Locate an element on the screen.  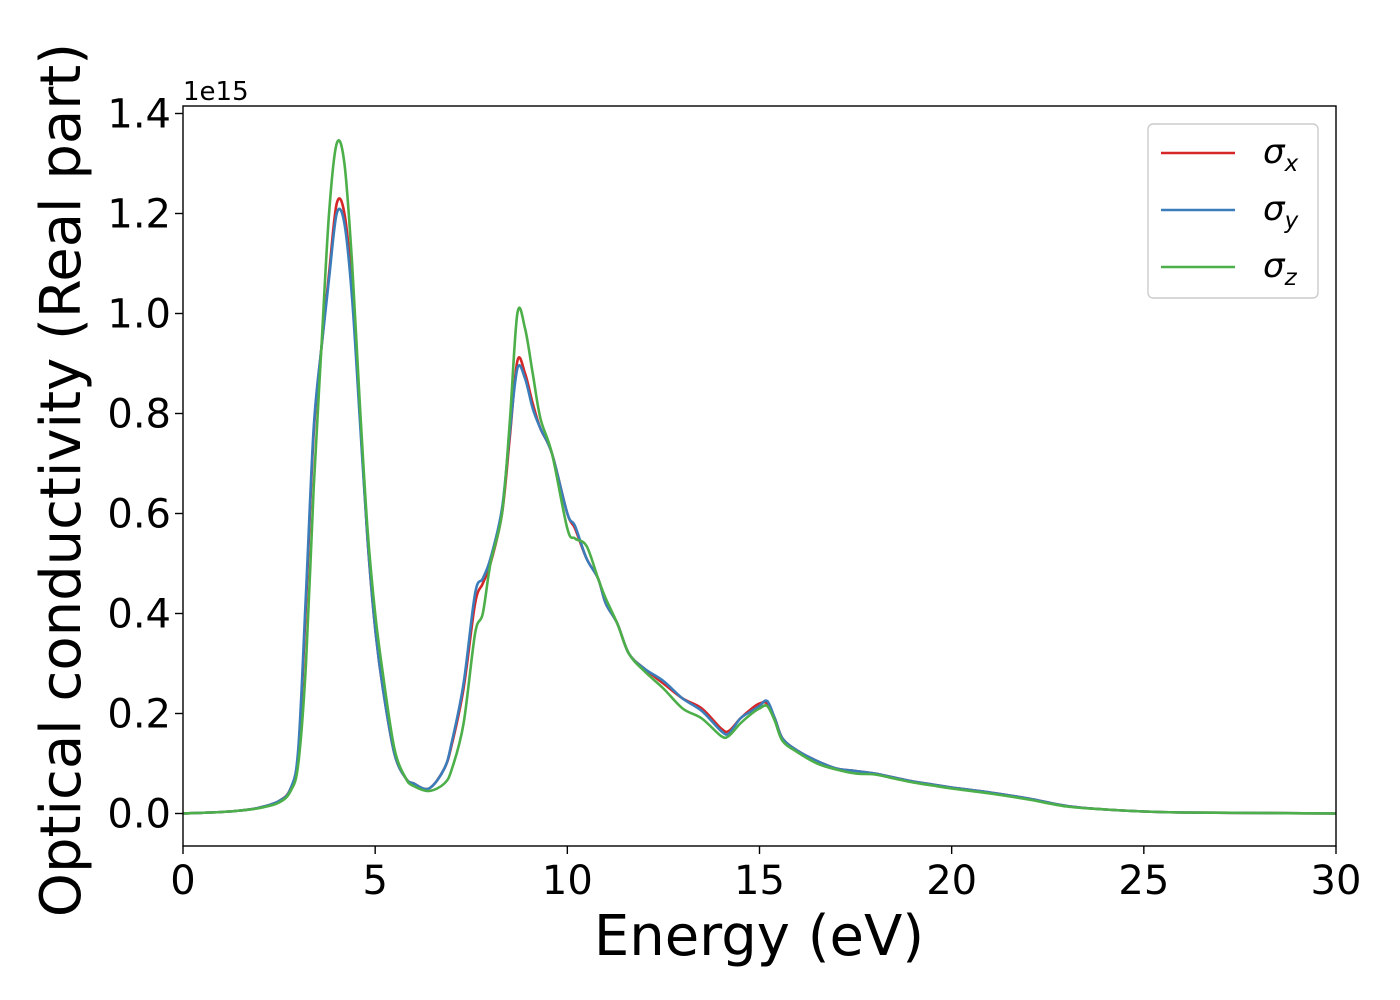
legend-label-x: σx is located at coordinates (1281, 154).